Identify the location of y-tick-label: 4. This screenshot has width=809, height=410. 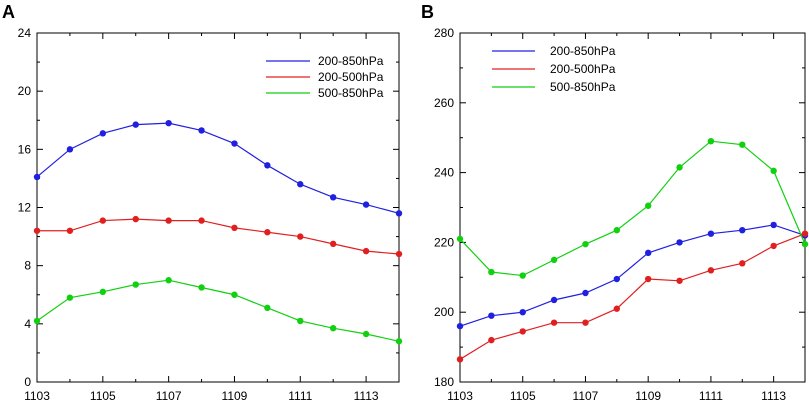
(27, 324).